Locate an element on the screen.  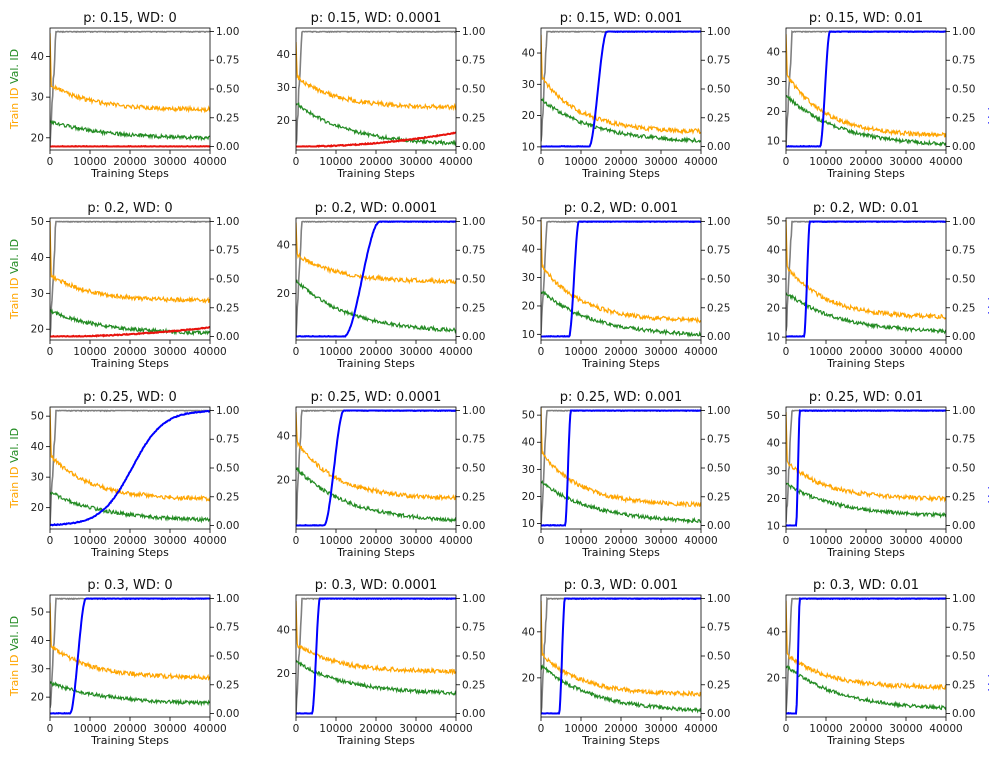
subplot-title: p: 0.2, WD: 0.001 is located at coordinates (621, 208).